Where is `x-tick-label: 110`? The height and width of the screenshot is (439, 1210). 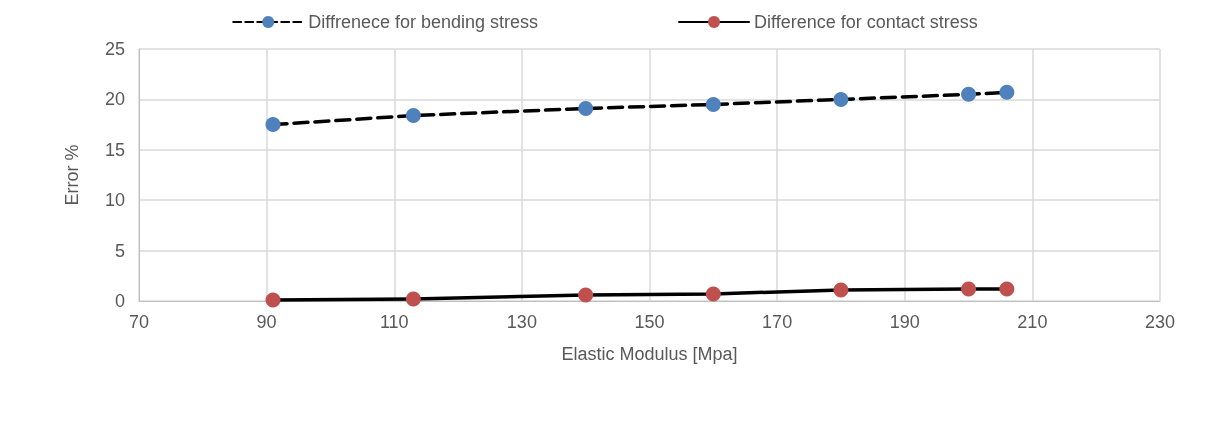 x-tick-label: 110 is located at coordinates (394, 322).